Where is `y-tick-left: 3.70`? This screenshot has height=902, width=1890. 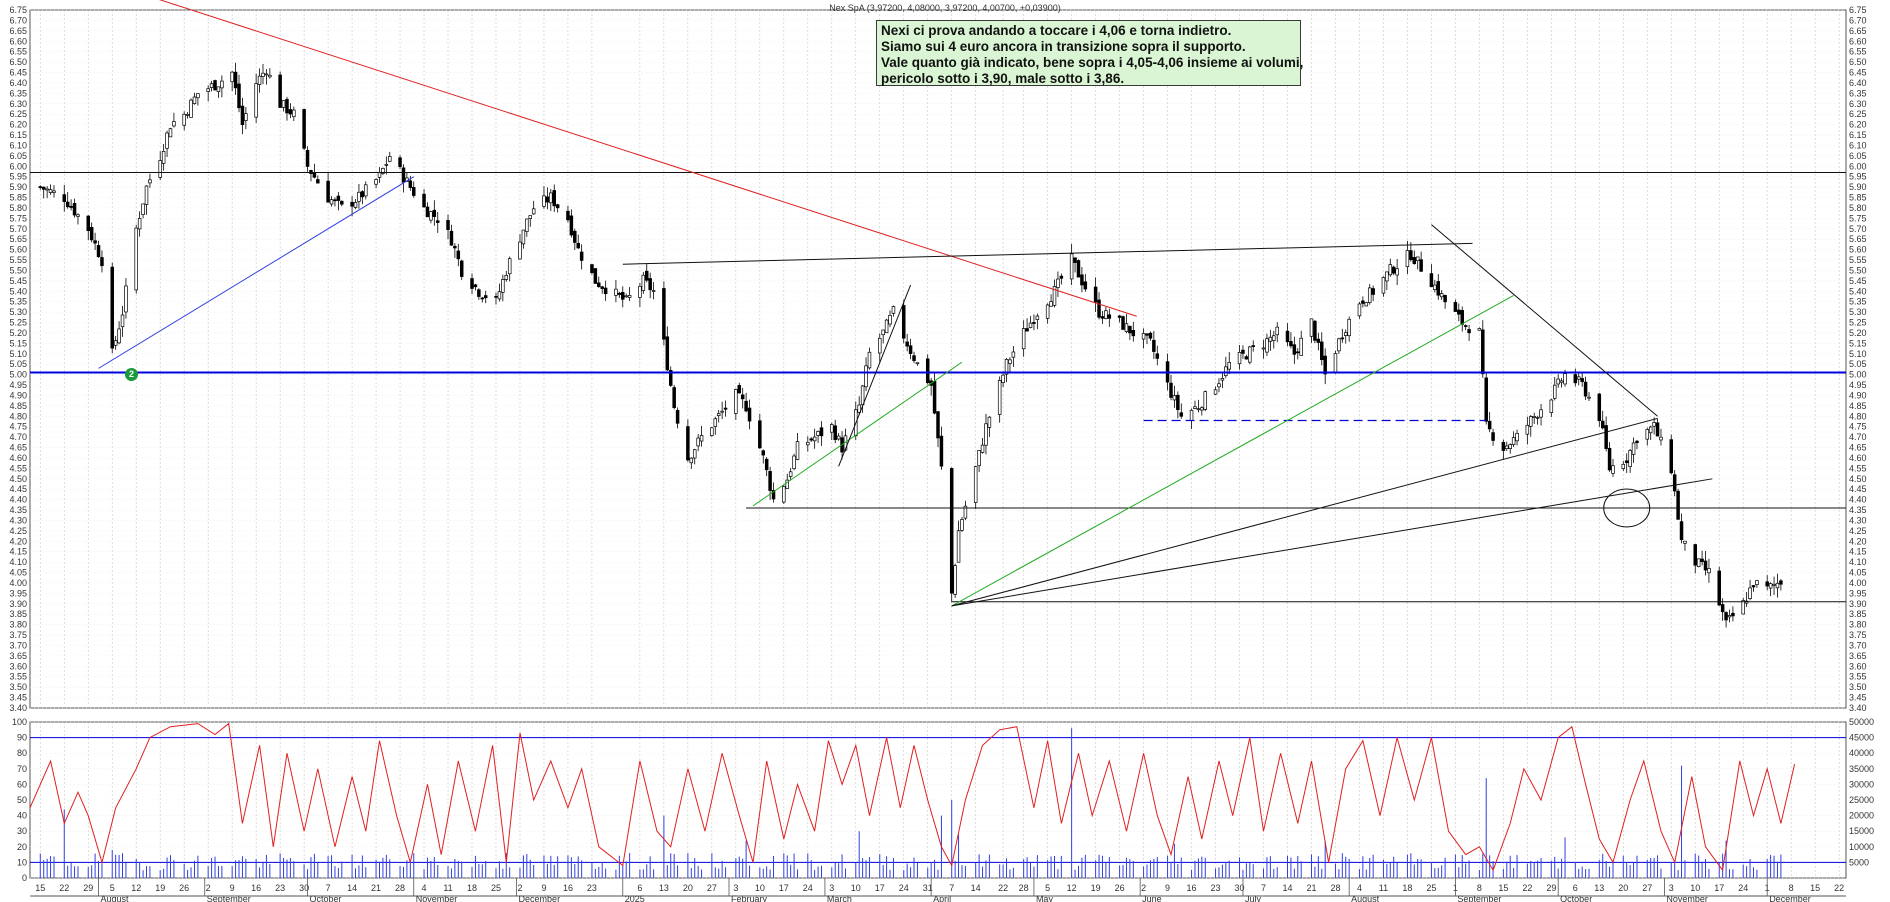 y-tick-left: 3.70 is located at coordinates (18, 645).